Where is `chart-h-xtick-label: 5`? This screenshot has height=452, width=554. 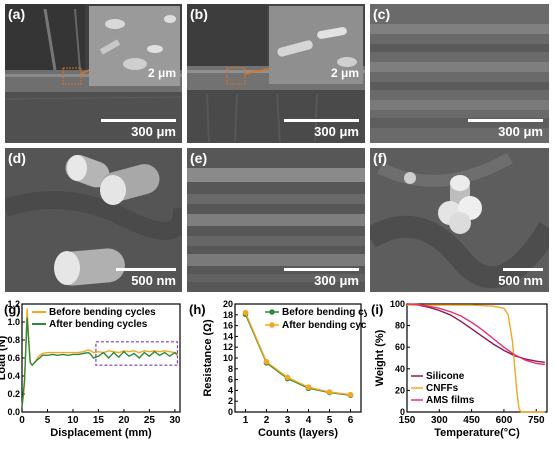 chart-h-xtick-label: 5 is located at coordinates (330, 420).